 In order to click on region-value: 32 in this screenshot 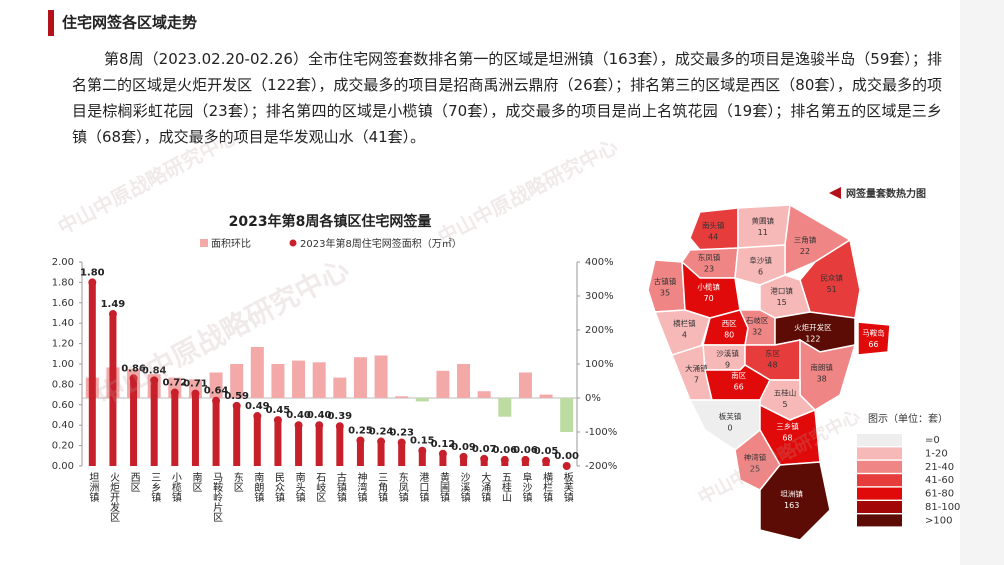, I will do `click(757, 332)`.